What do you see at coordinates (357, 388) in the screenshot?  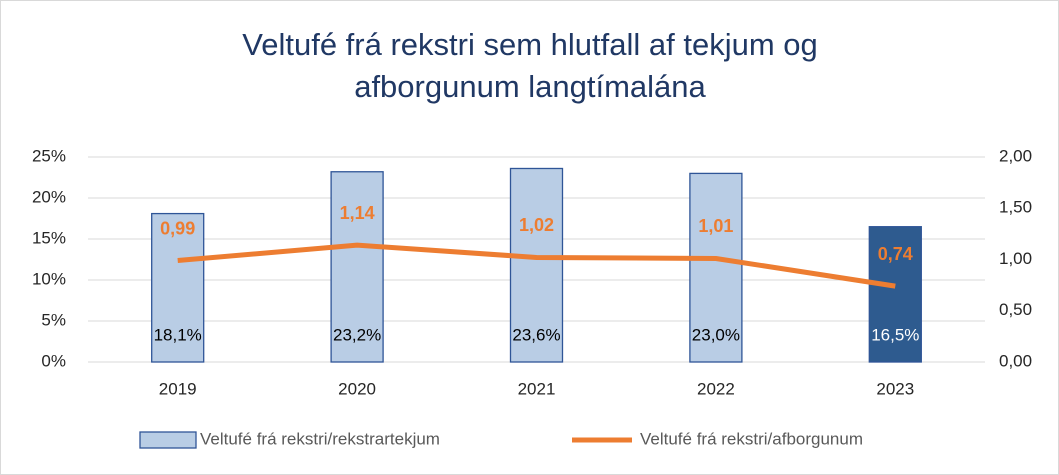 I see `x-tick-label: 2020` at bounding box center [357, 388].